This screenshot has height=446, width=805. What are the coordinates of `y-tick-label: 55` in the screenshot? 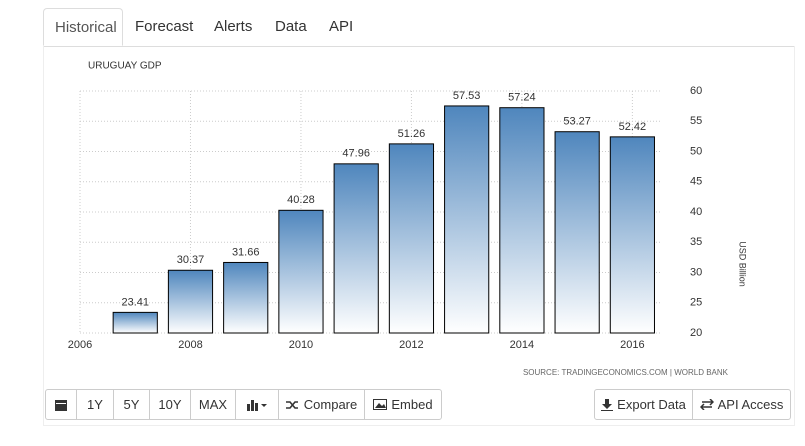 It's located at (696, 121).